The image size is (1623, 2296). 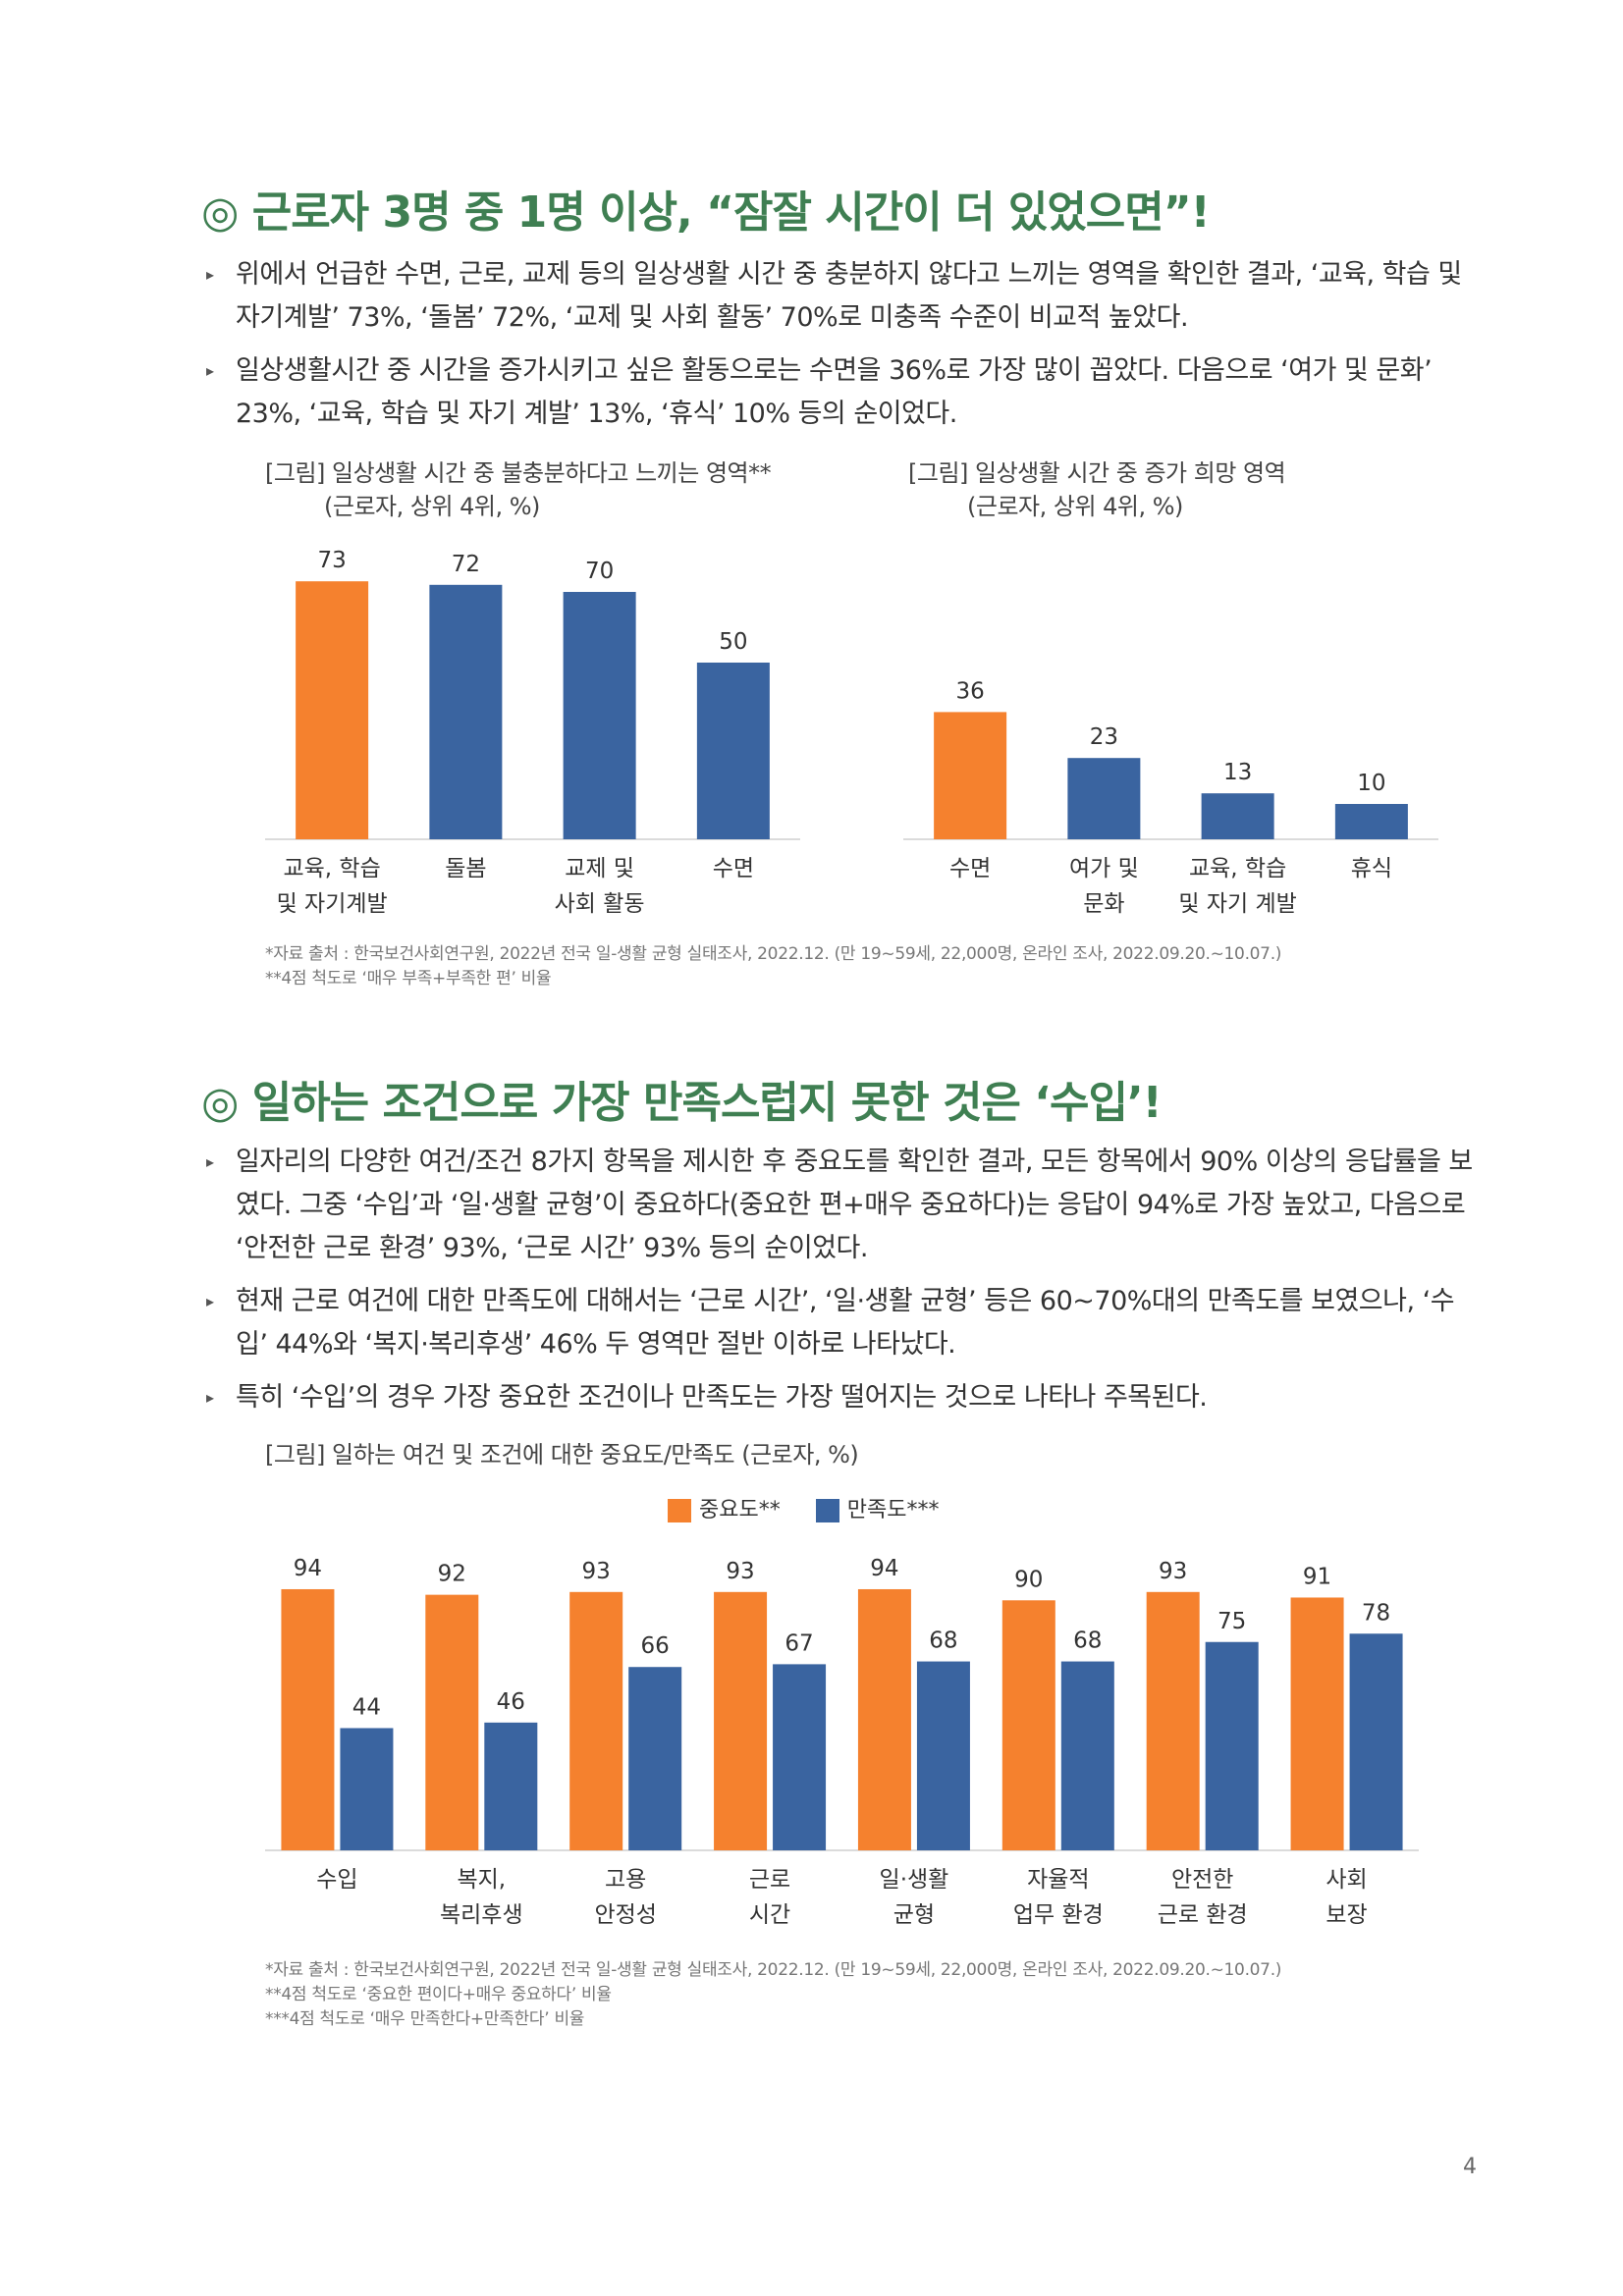 What do you see at coordinates (969, 691) in the screenshot?
I see `data-label: 36` at bounding box center [969, 691].